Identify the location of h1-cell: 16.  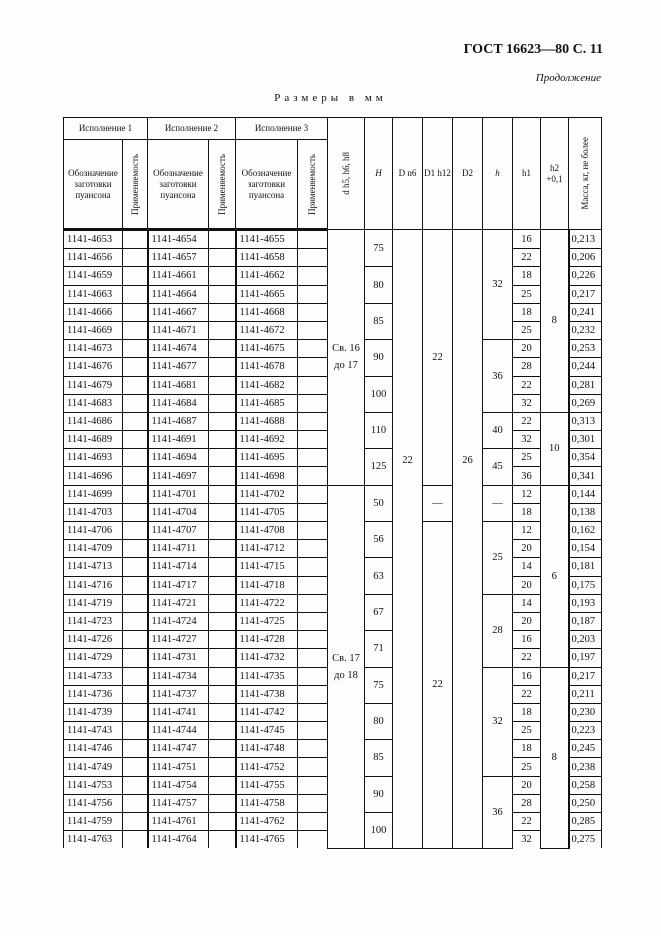
(526, 676).